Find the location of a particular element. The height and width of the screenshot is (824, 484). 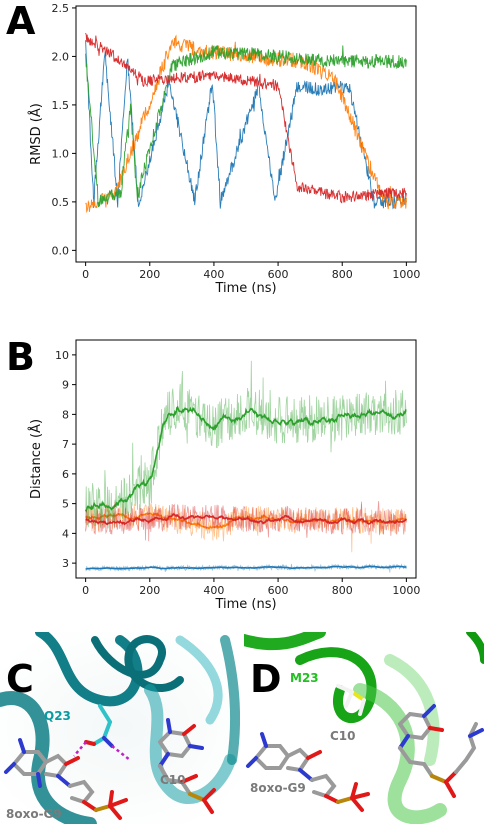

rmsd-x-tick-label: 400 is located at coordinates (213, 274).